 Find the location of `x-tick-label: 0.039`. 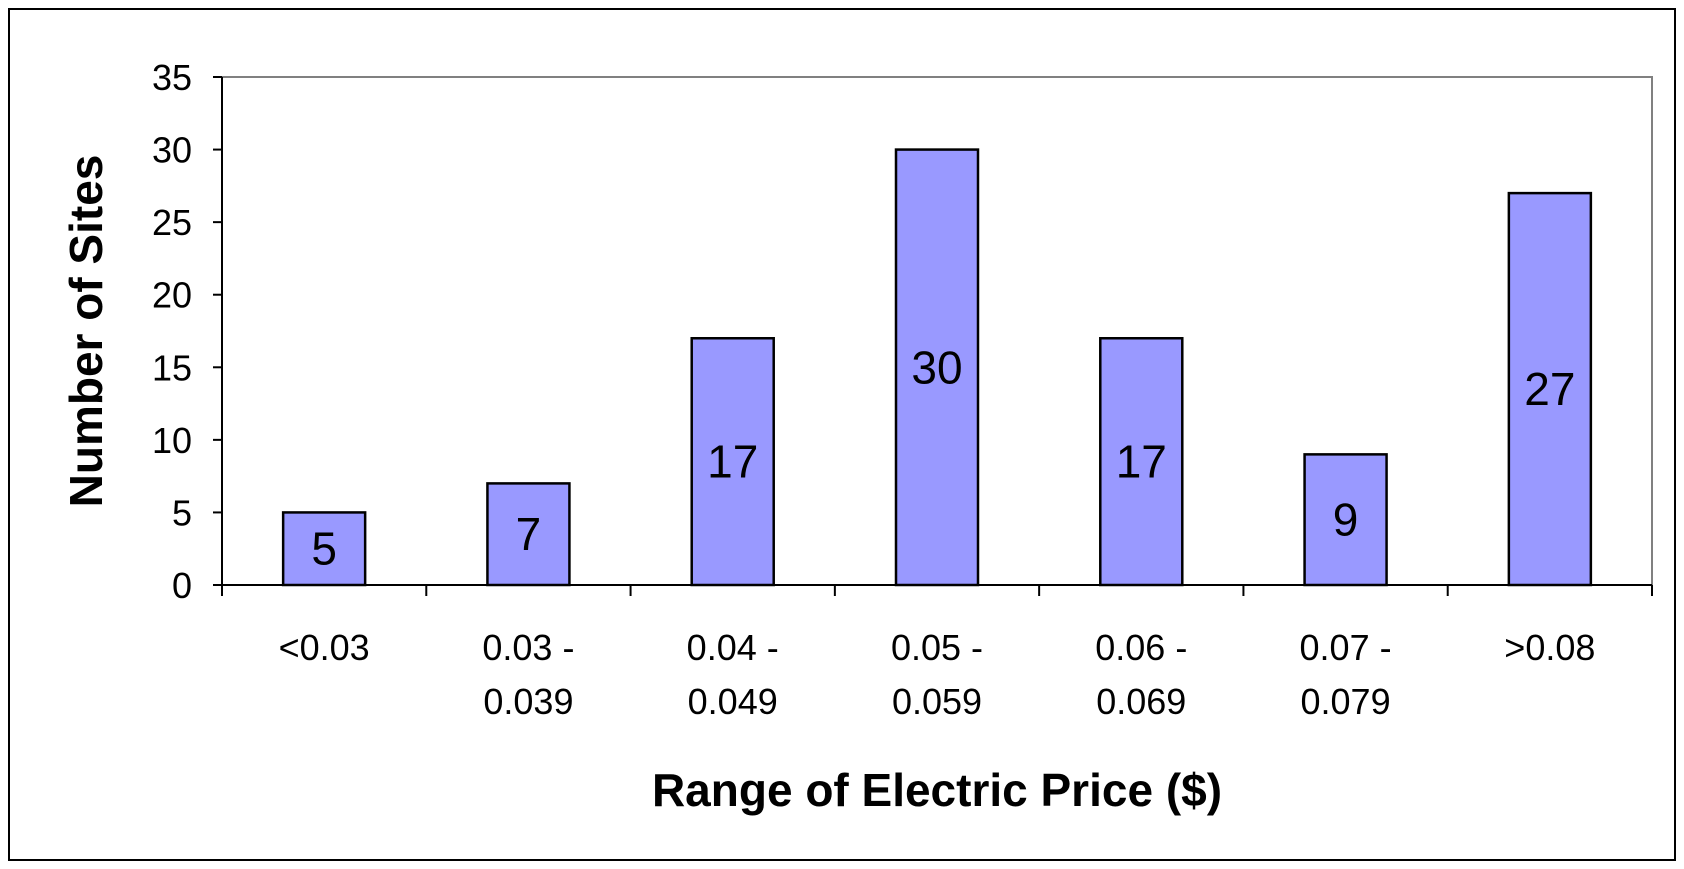

x-tick-label: 0.039 is located at coordinates (528, 701).